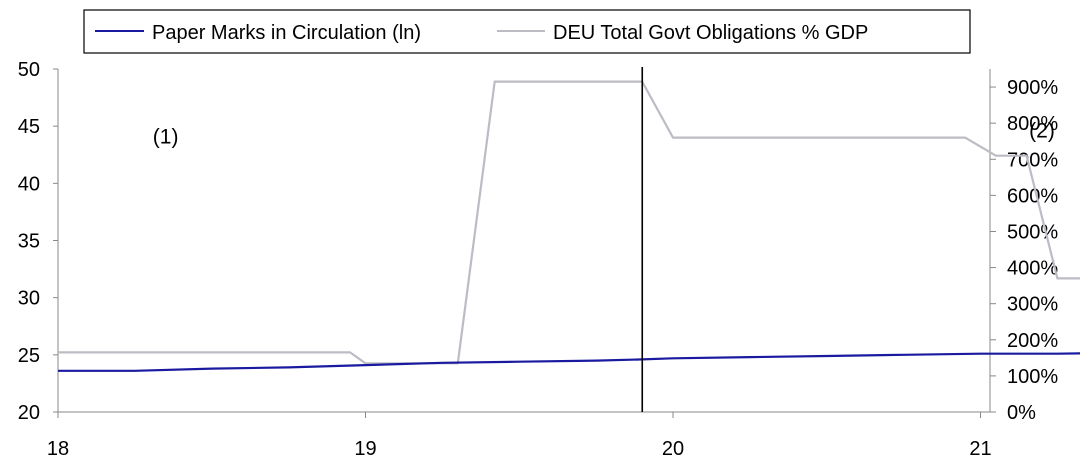 The image size is (1080, 463). I want to click on right-tick-label: 900%, so click(1032, 88).